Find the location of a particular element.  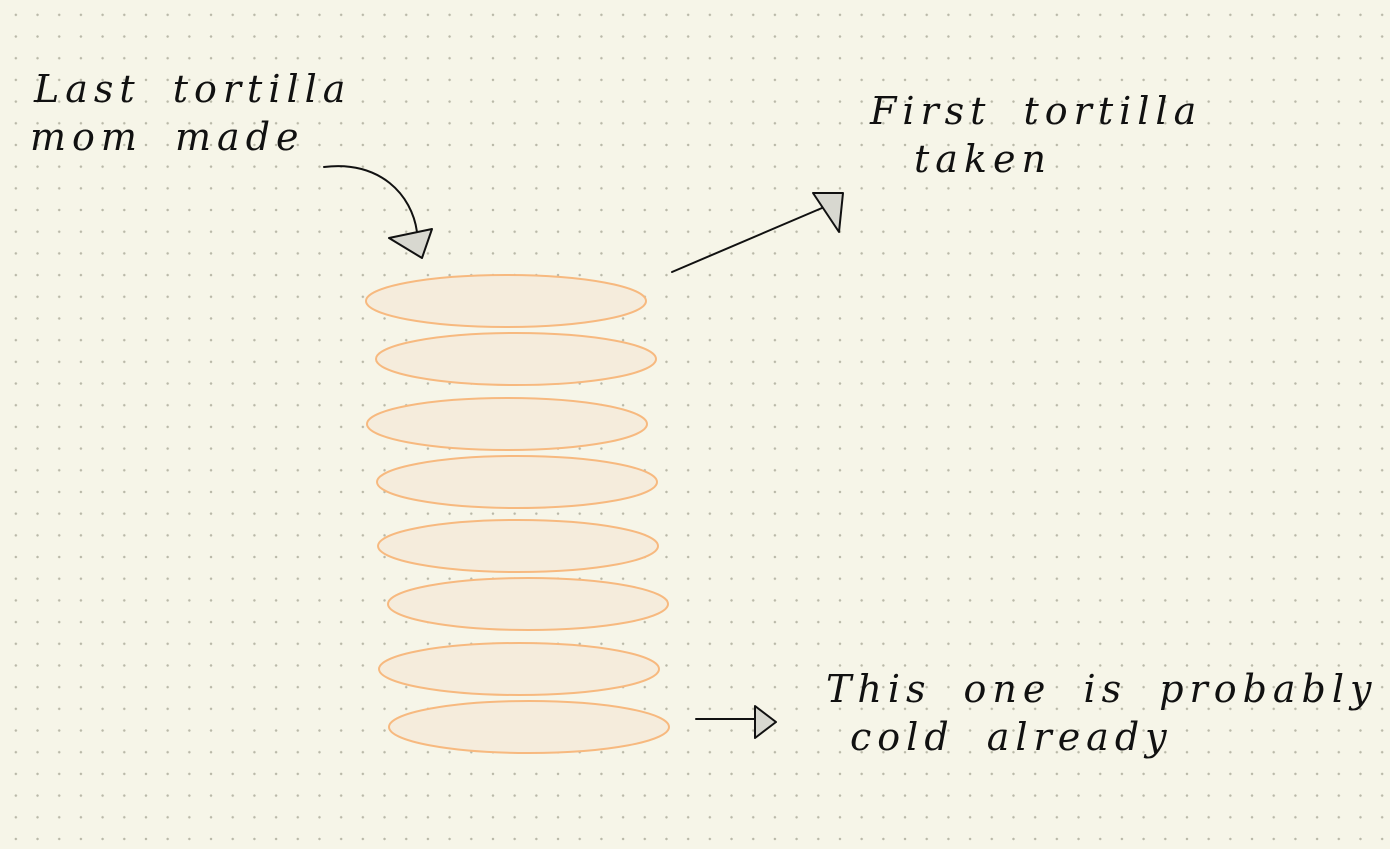

annotation-last-tortilla: Last tortilla mom made is located at coordinates (191, 113).